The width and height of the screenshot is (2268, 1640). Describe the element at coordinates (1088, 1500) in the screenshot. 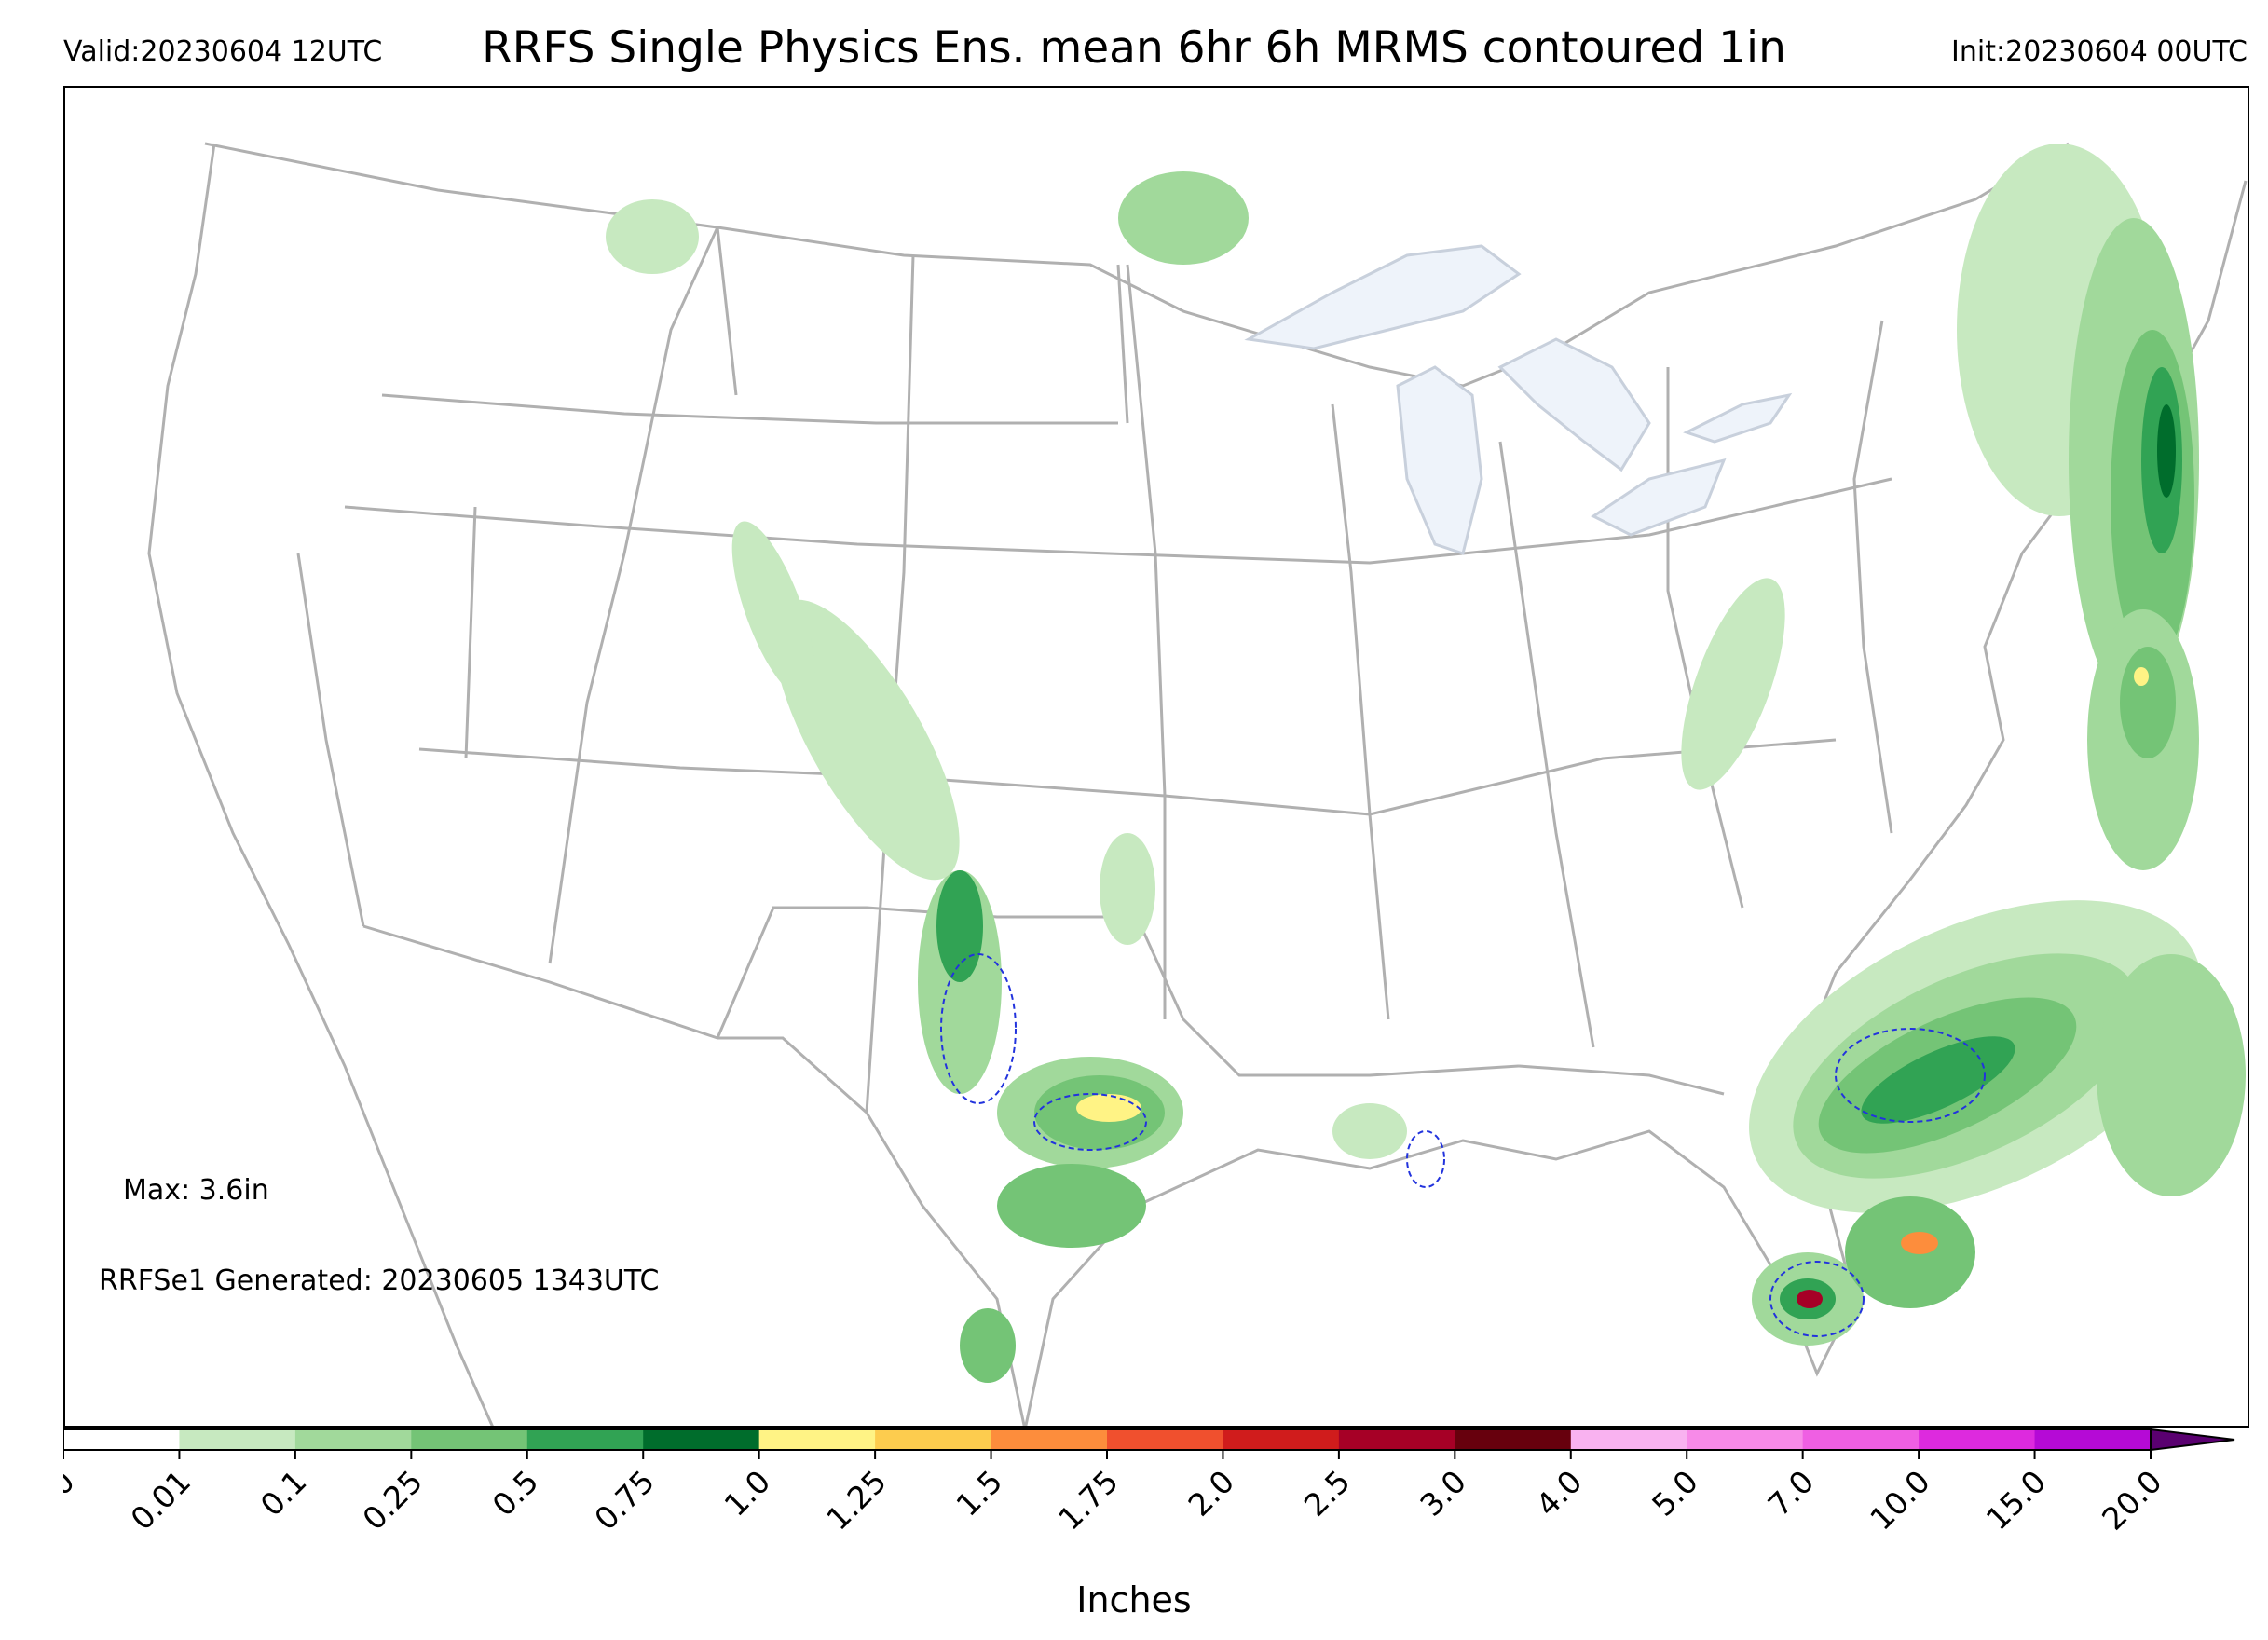

I see `colorbar-tick-label: 1.75` at that location.